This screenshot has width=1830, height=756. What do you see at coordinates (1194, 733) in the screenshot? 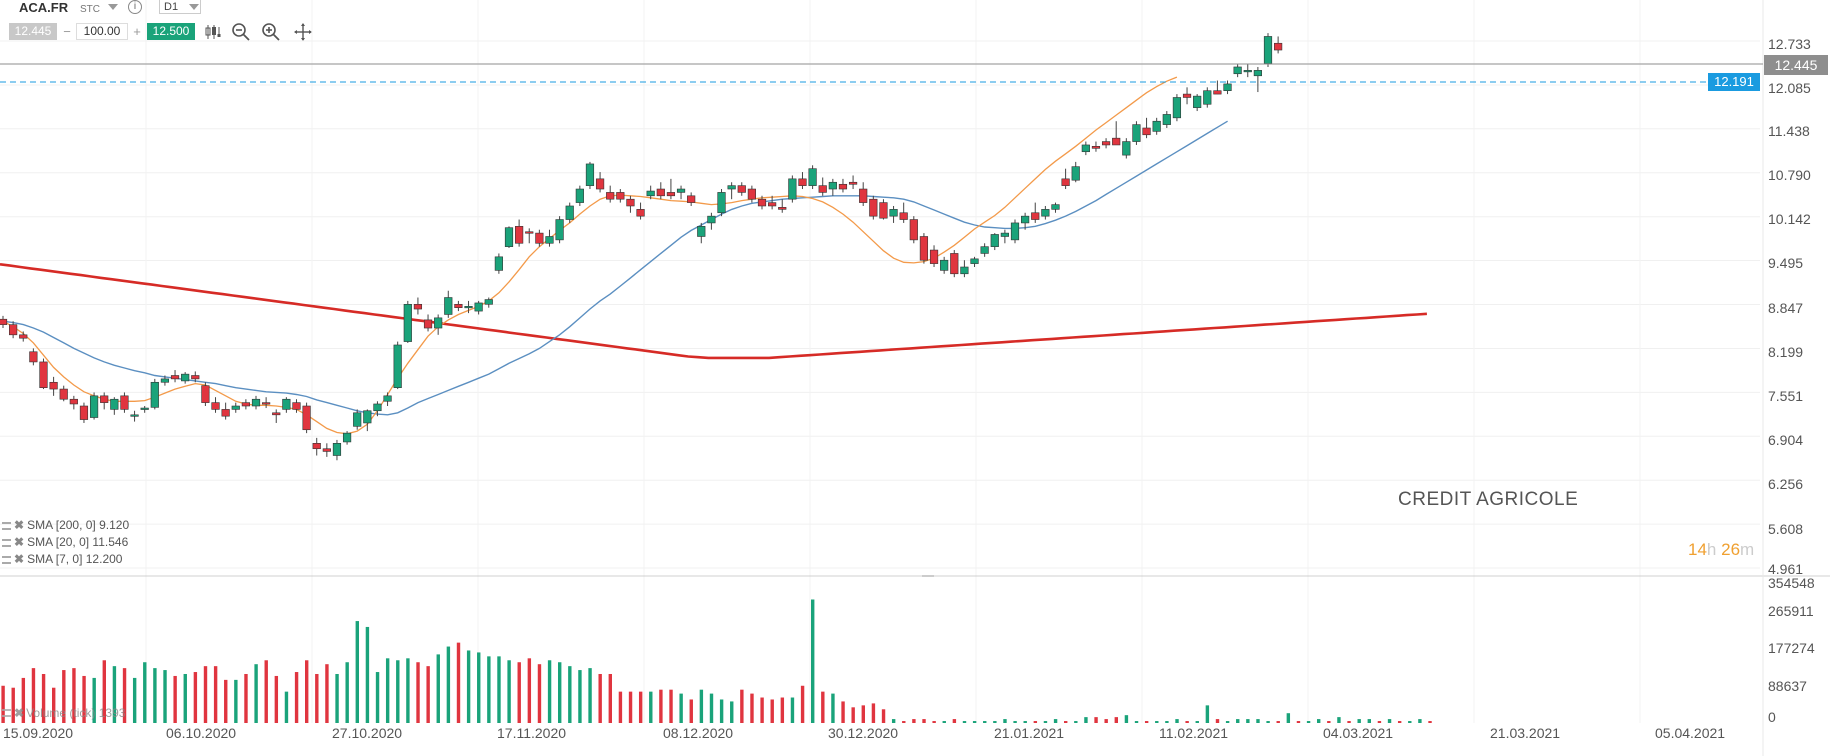
I see `date-tick: 11.02.2021` at bounding box center [1194, 733].